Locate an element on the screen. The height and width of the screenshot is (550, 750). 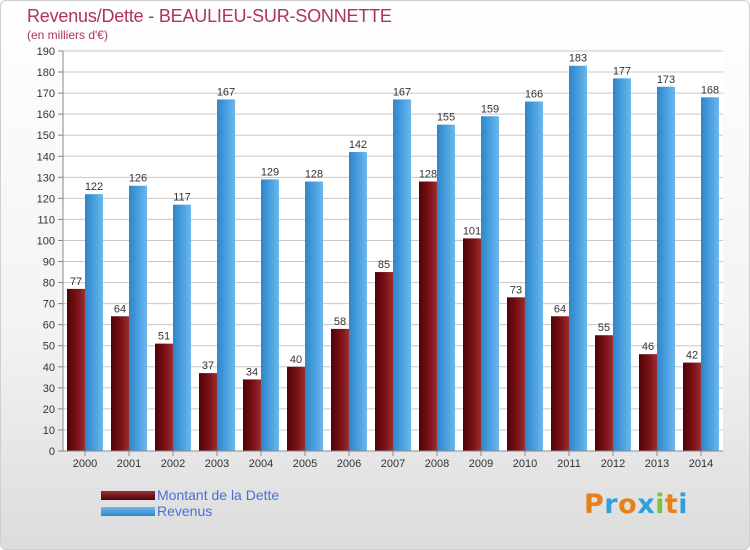
y-tick-label: 20 is located at coordinates (49, 410).